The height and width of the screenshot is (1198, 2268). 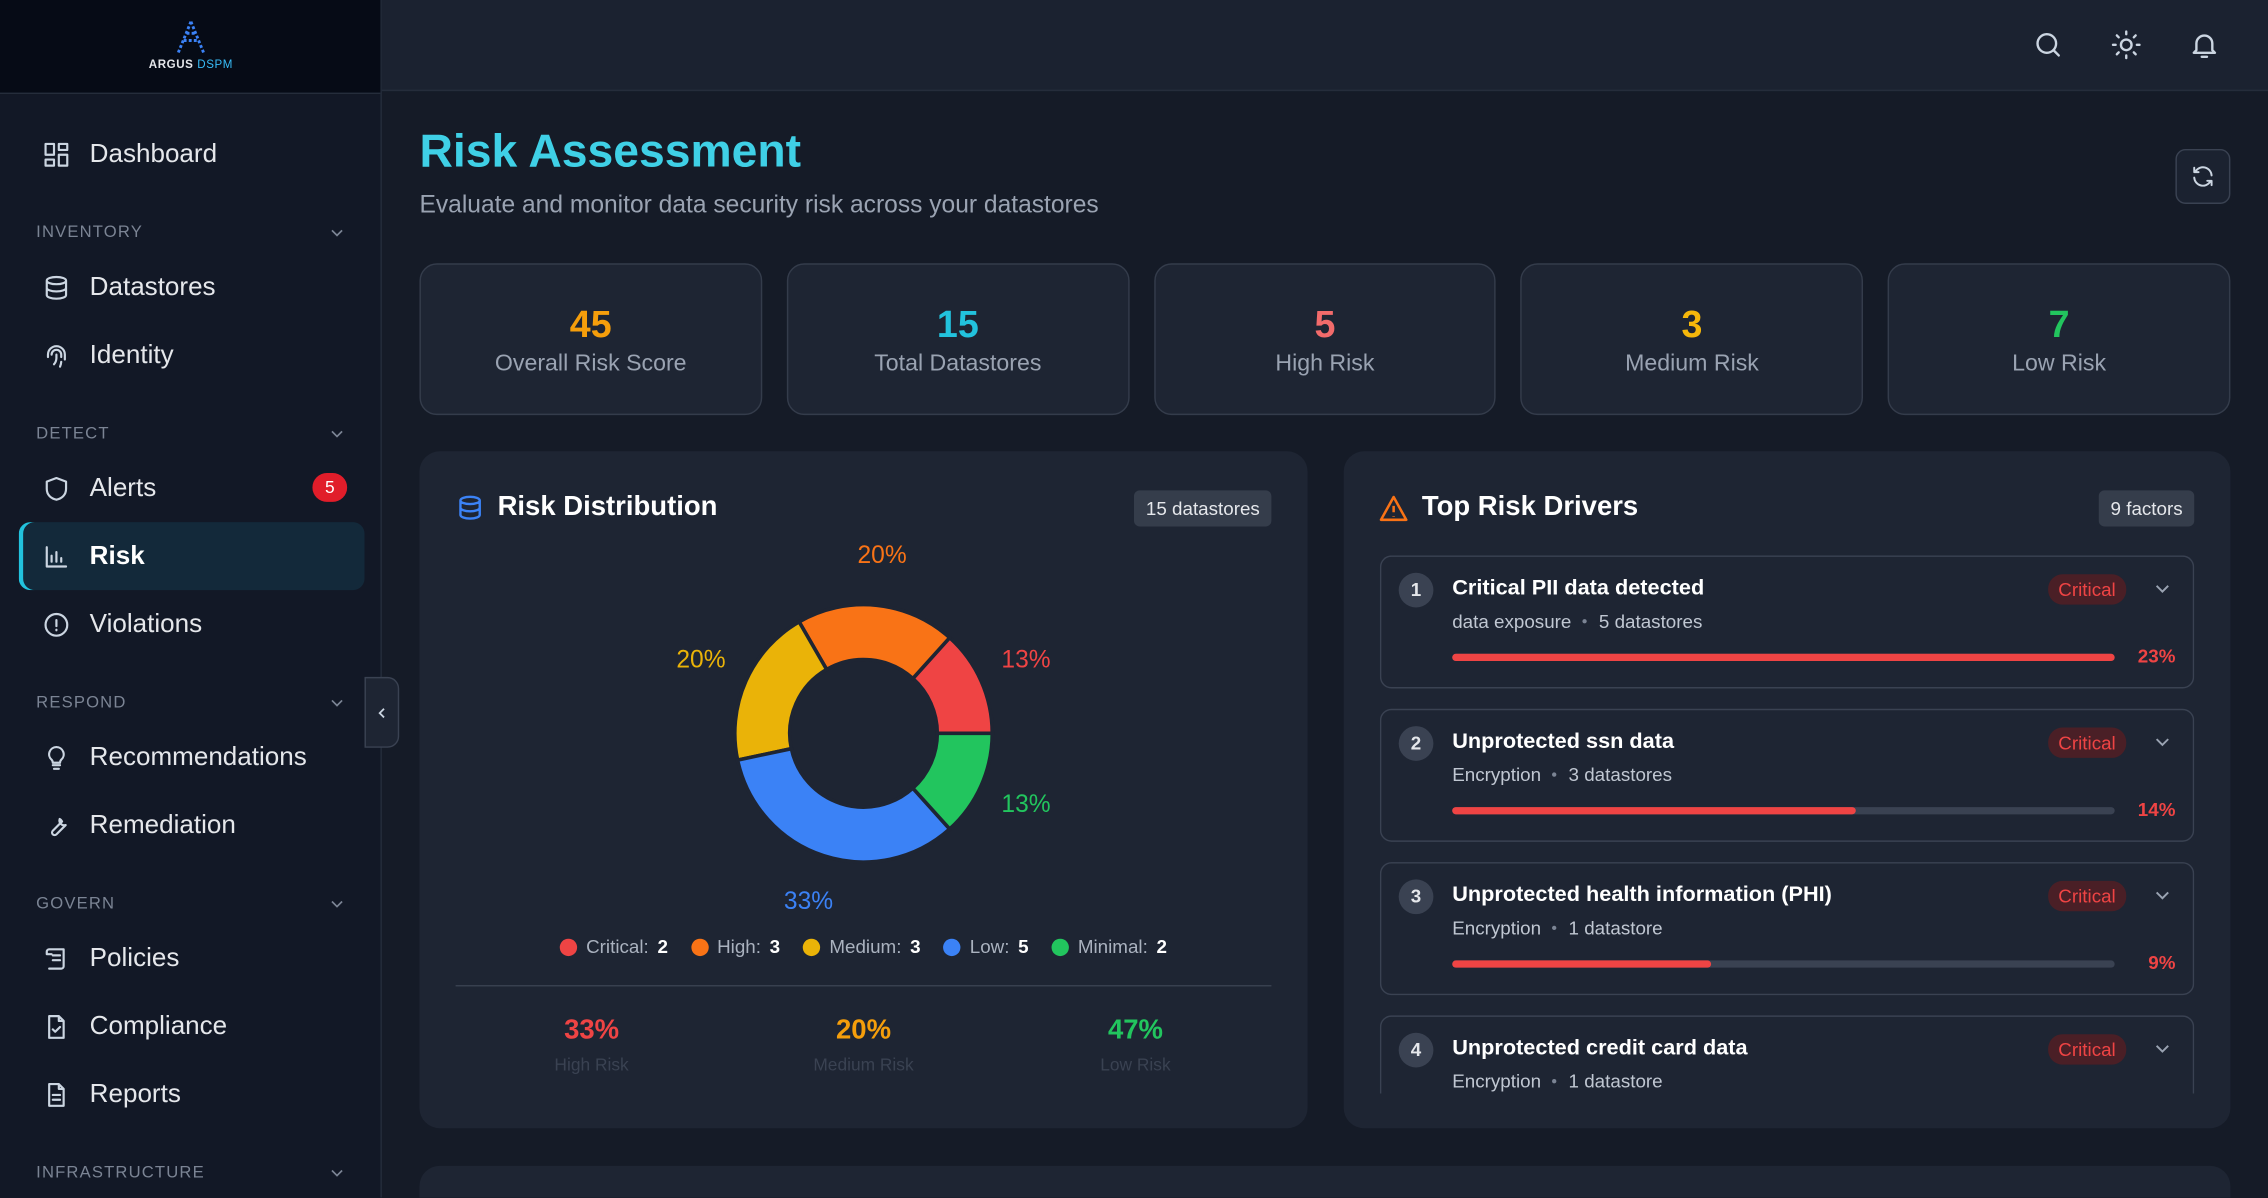 I want to click on theme-button, so click(x=2126, y=45).